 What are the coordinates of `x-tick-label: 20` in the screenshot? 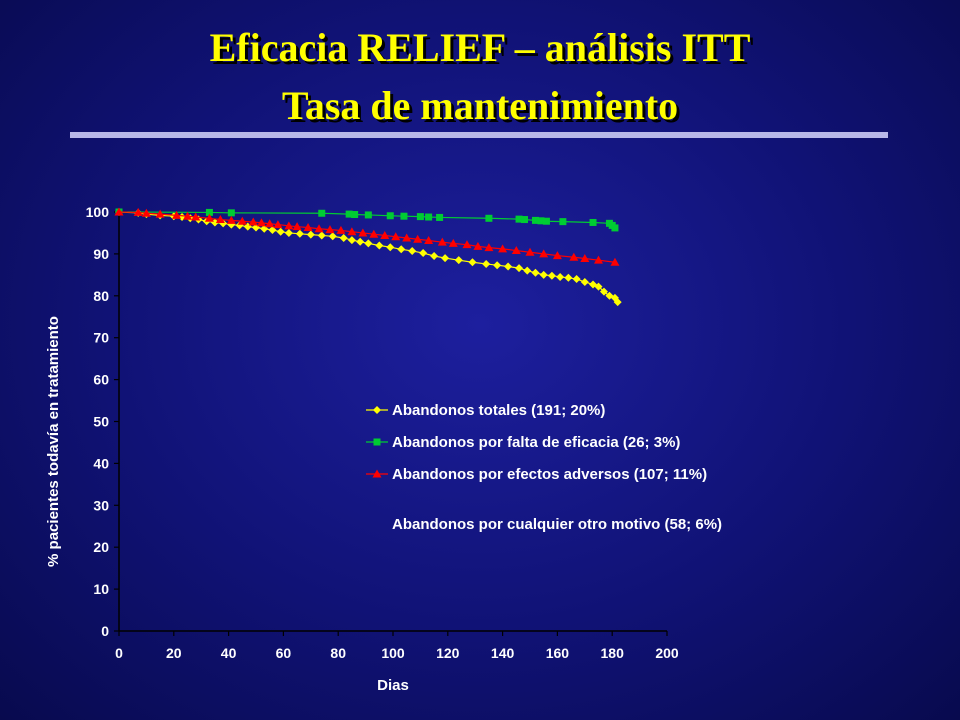 It's located at (174, 653).